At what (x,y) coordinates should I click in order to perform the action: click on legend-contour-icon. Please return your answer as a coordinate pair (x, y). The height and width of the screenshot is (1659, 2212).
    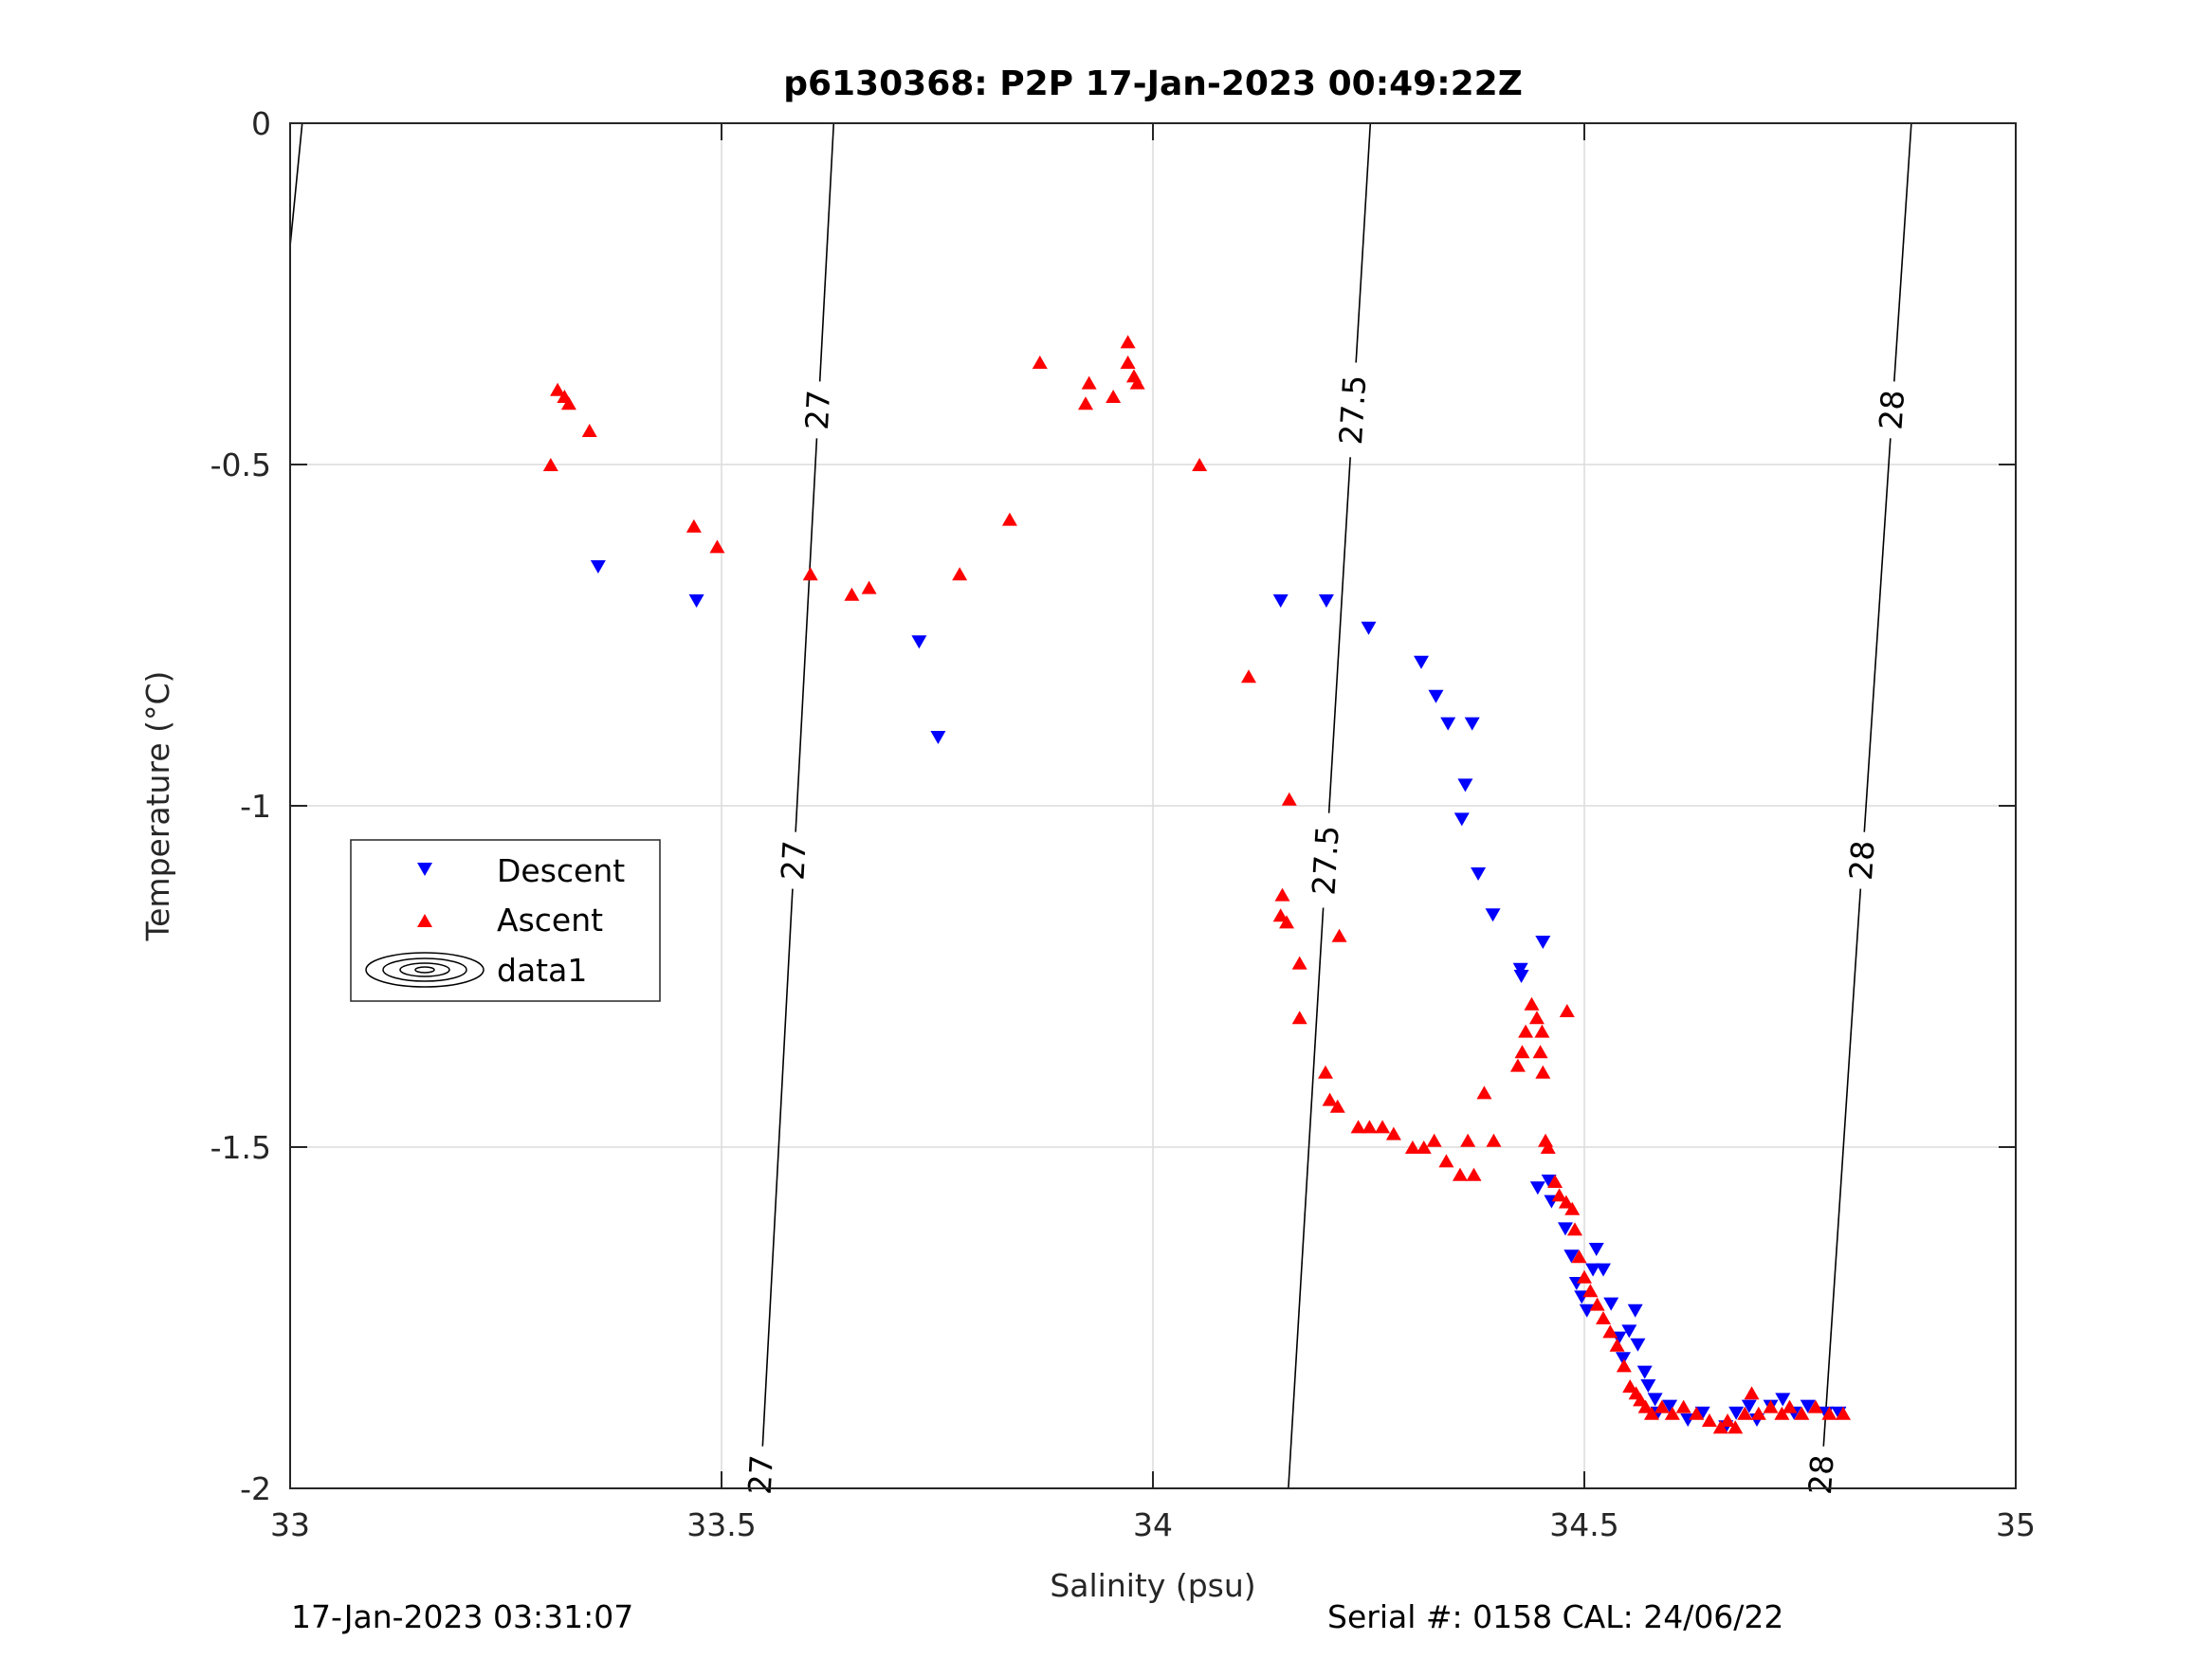
    Looking at the image, I should click on (424, 970).